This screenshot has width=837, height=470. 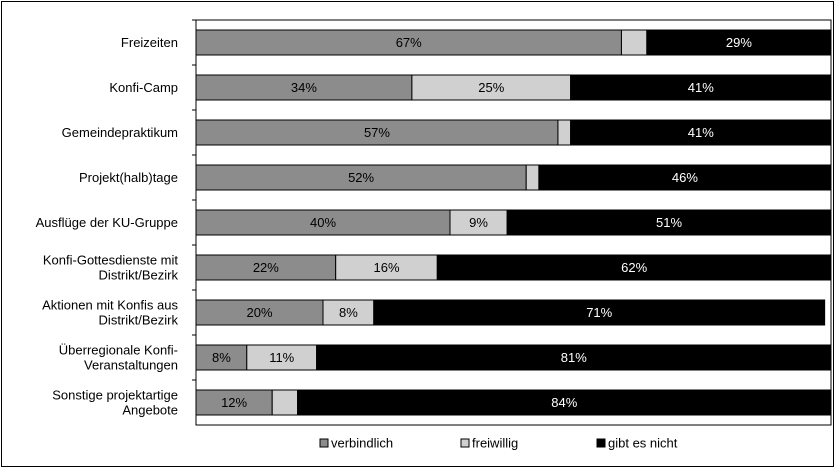 I want to click on legend-label: verbindlich, so click(x=362, y=443).